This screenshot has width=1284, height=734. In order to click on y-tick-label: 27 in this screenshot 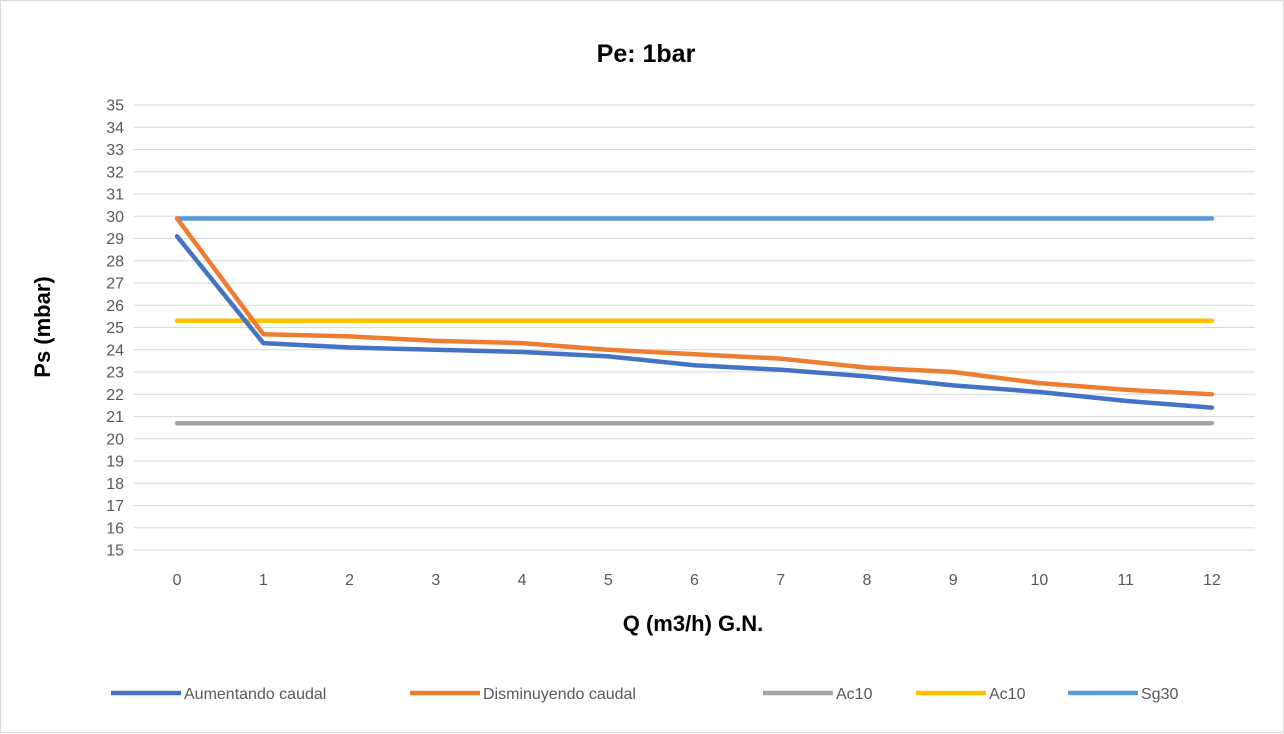, I will do `click(115, 284)`.